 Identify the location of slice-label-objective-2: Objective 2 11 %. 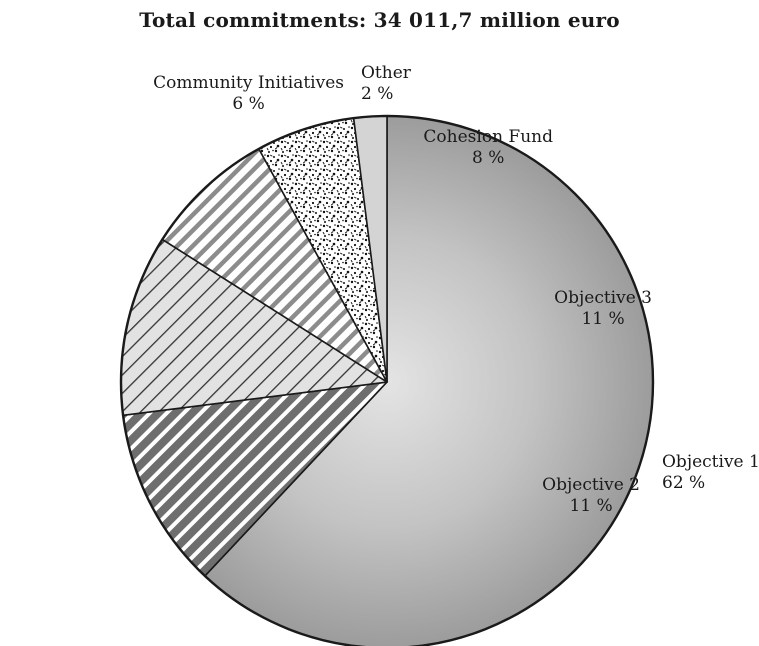
(591, 496).